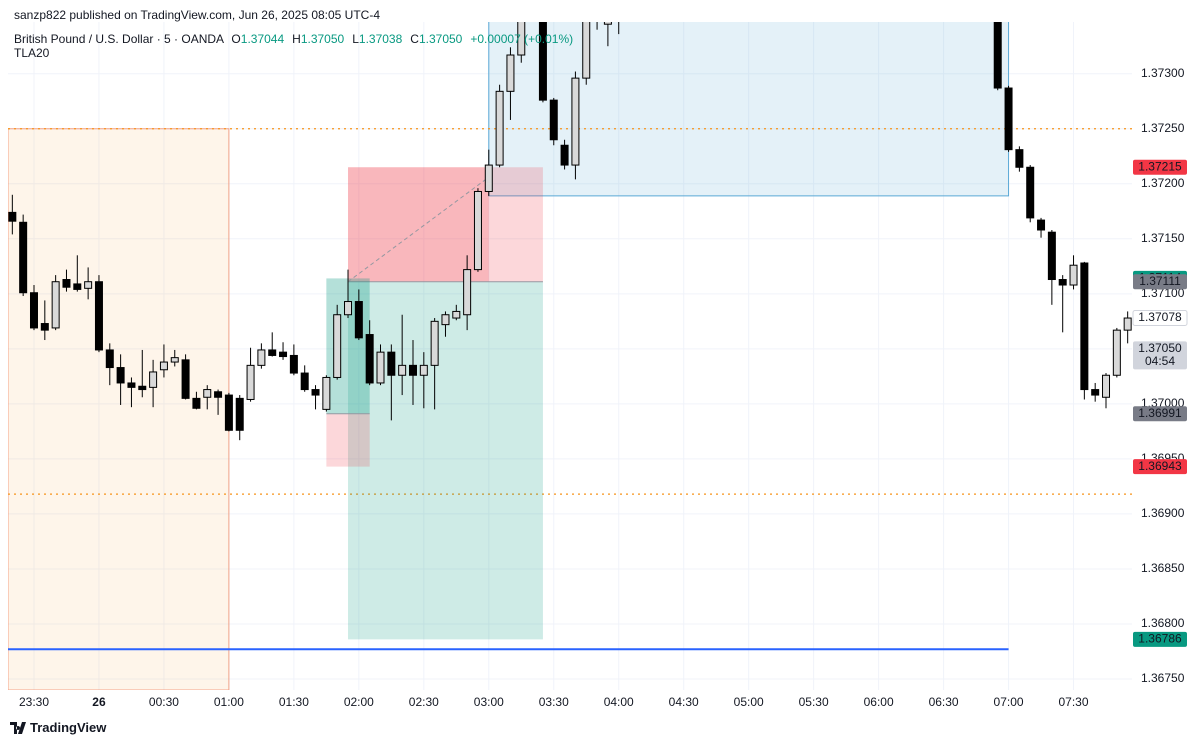 The image size is (1200, 745). I want to click on stop-zone, so click(445, 224).